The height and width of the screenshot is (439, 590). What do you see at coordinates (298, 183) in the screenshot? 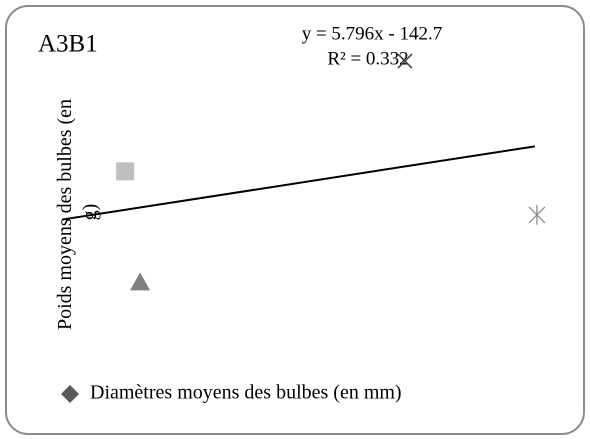
I see `trendline` at bounding box center [298, 183].